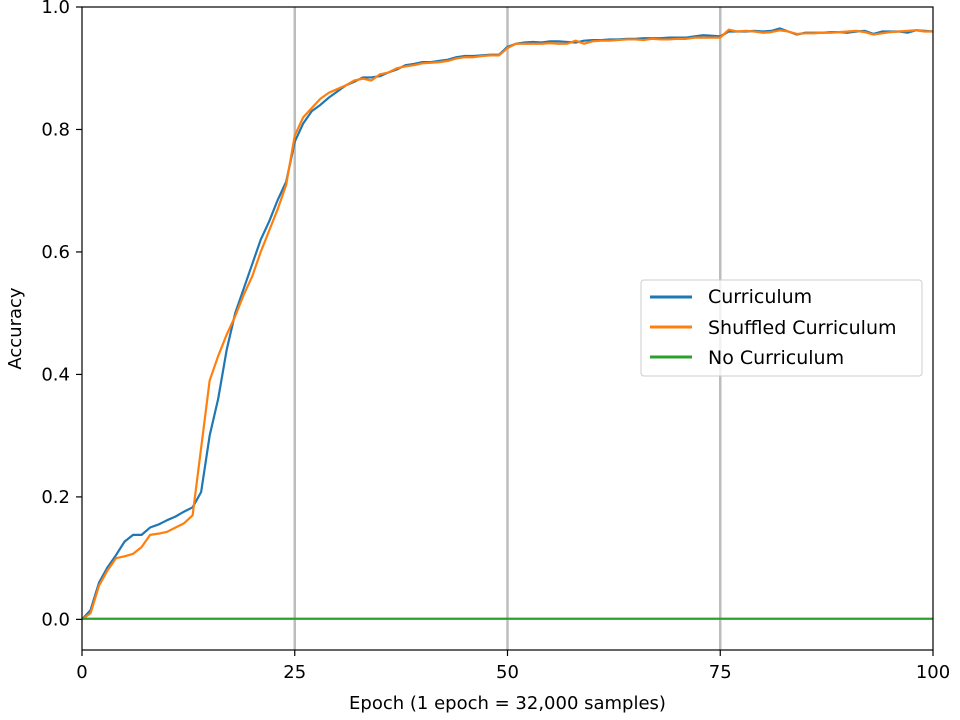 Image resolution: width=960 pixels, height=720 pixels. What do you see at coordinates (81, 672) in the screenshot?
I see `x-tick-label-0: 0` at bounding box center [81, 672].